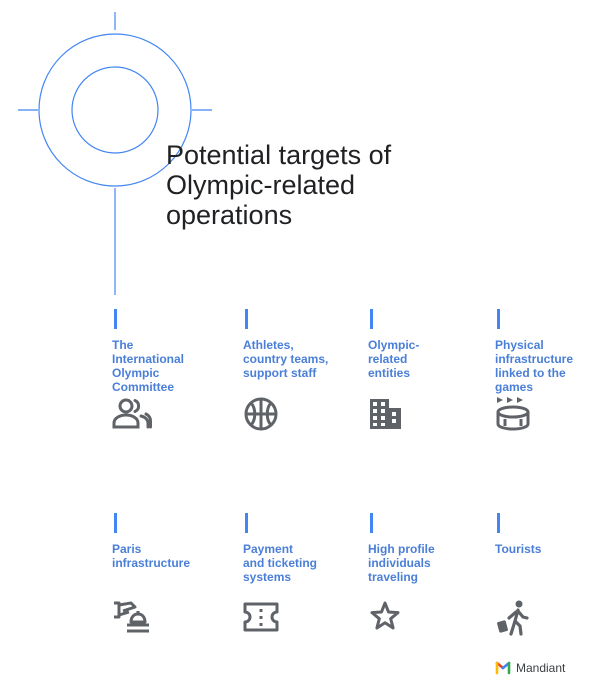 Image resolution: width=600 pixels, height=690 pixels. I want to click on label-line: Athletes,, so click(268, 345).